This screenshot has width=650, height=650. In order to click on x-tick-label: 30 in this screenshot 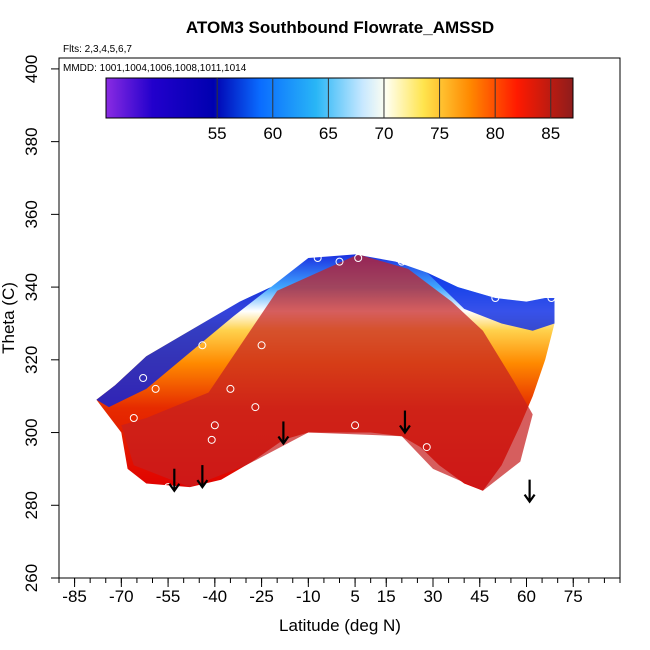, I will do `click(433, 596)`.